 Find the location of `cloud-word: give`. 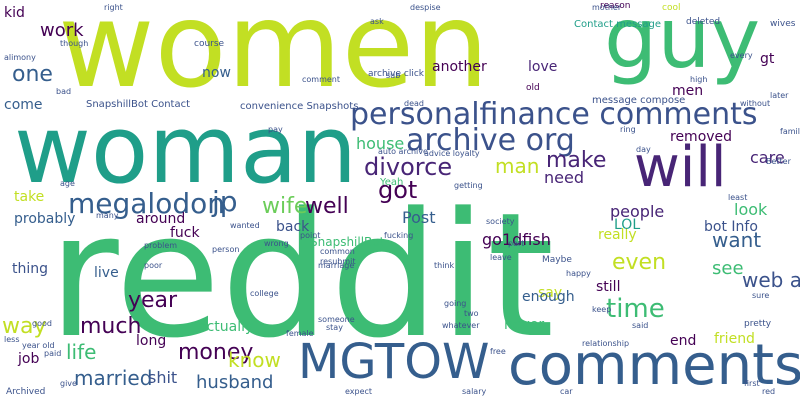

cloud-word: give is located at coordinates (68, 383).